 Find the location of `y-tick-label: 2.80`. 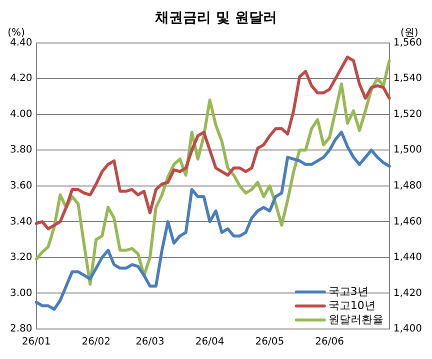

y-tick-label: 2.80 is located at coordinates (21, 329).